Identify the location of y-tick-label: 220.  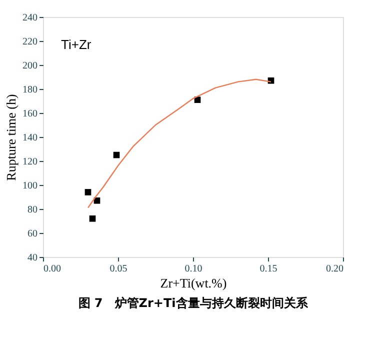
(30, 42).